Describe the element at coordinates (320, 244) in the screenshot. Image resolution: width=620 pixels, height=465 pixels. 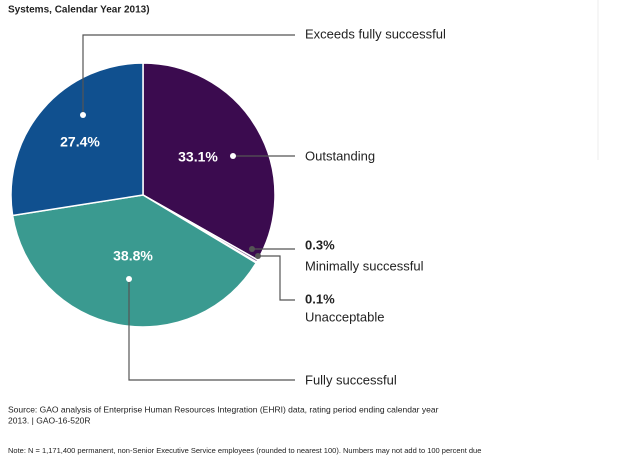
I see `value-label: 0.3%` at that location.